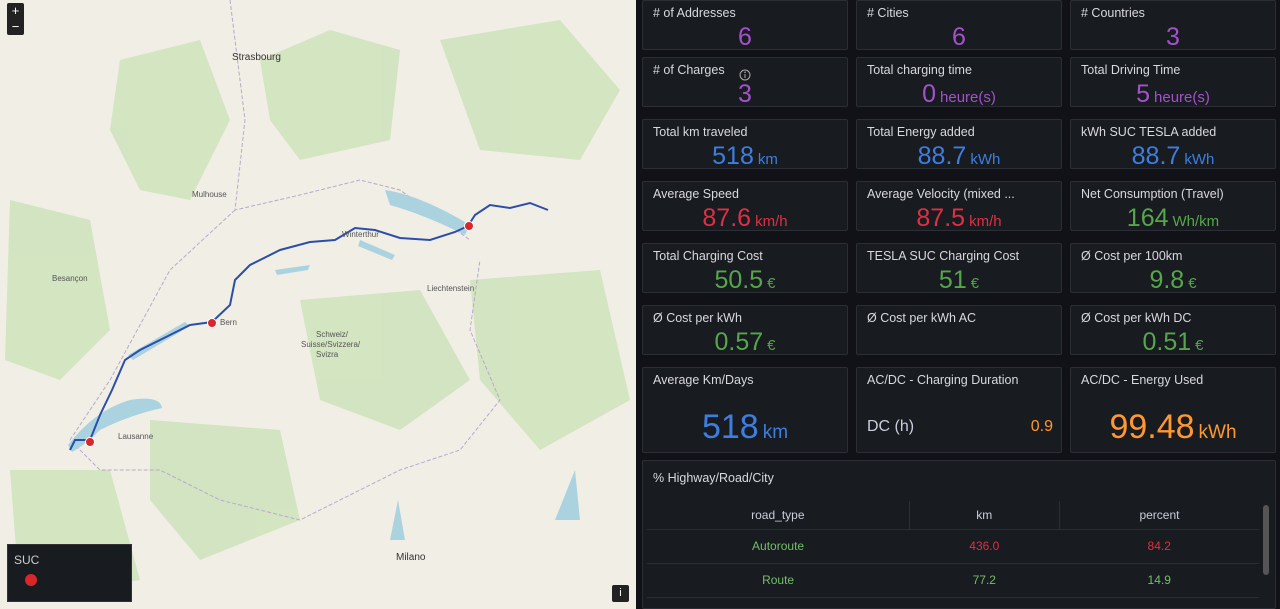  I want to click on table-row: Route 77.2 14.9, so click(953, 580).